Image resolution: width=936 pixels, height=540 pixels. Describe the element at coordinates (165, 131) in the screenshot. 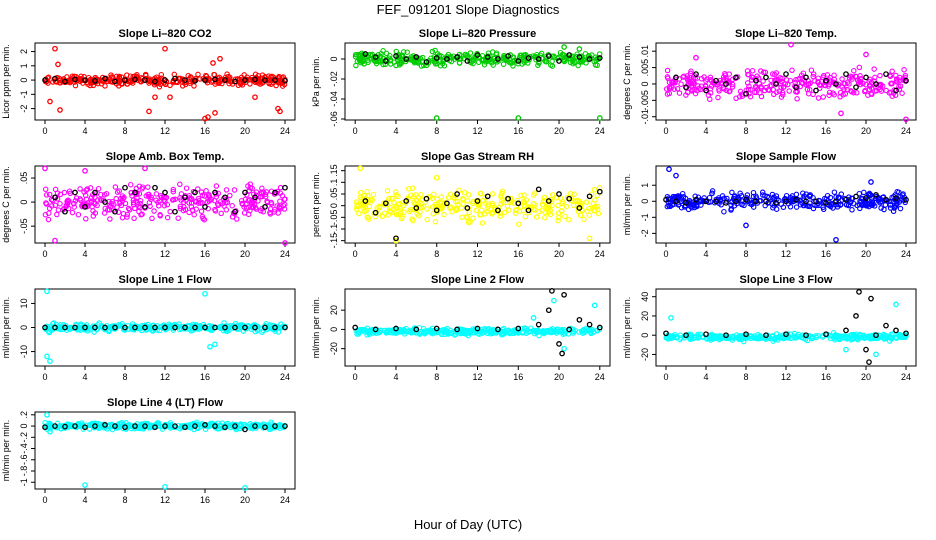

I see `x-tick-label: 12` at that location.